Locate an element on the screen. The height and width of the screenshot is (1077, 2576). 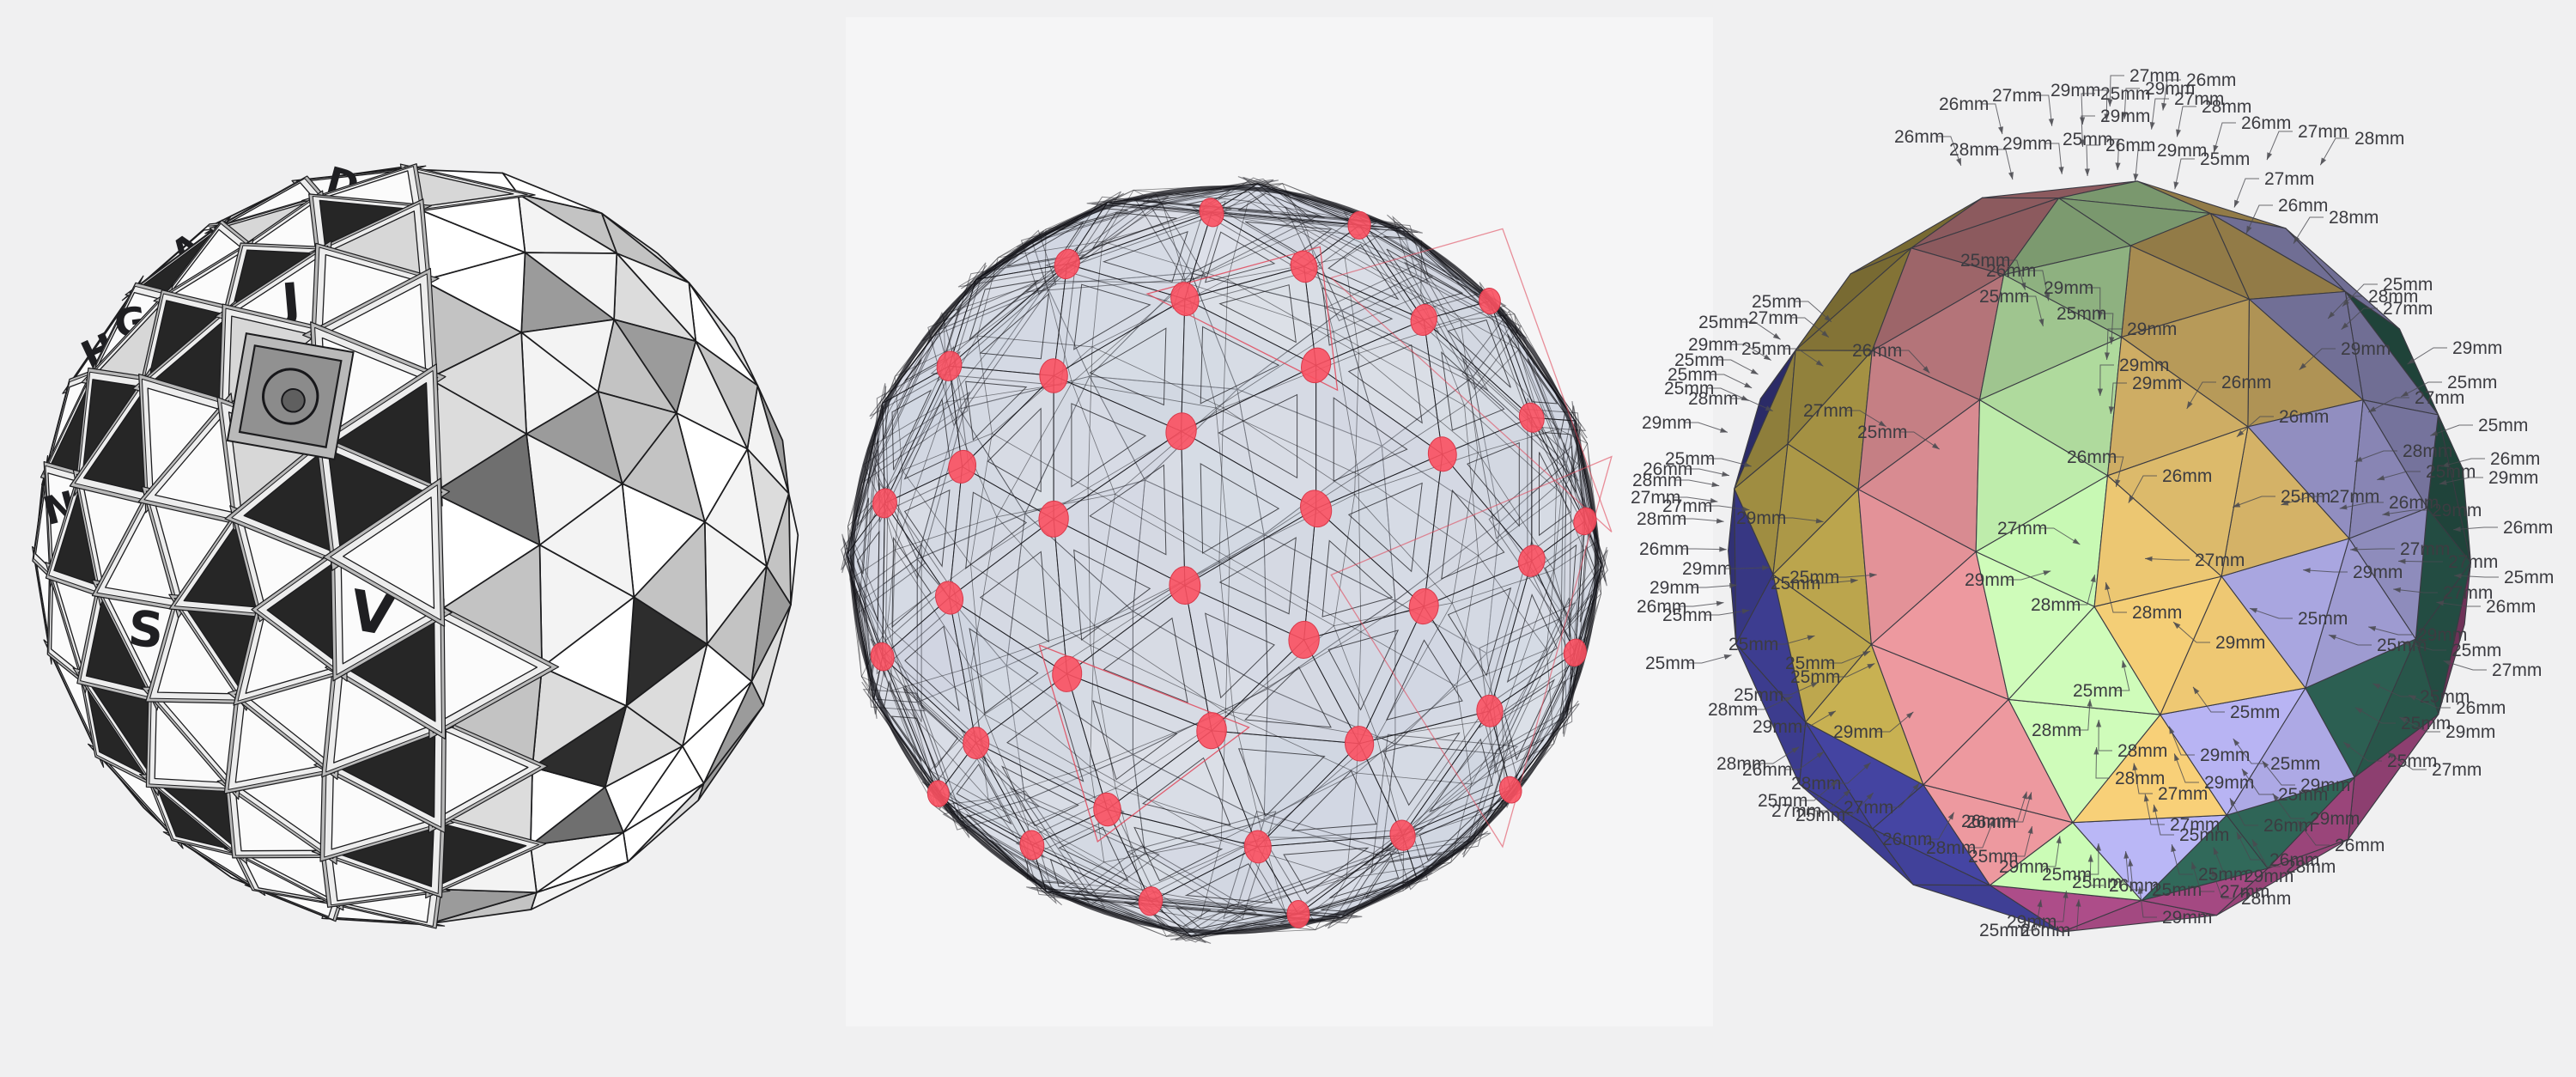
accent-triangle is located at coordinates (1144, 743).